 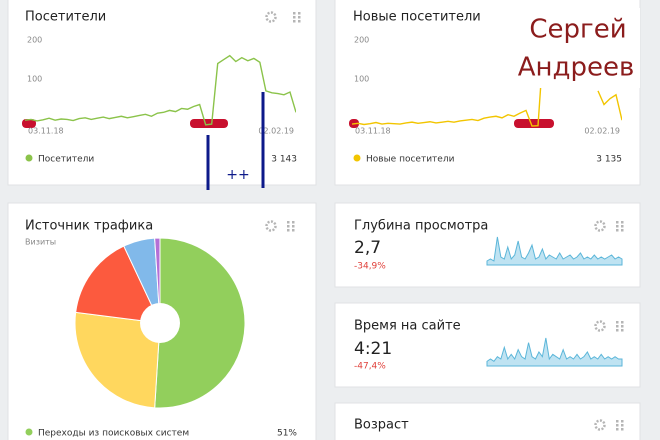 What do you see at coordinates (237, 175) in the screenshot?
I see `annotation-text: ++` at bounding box center [237, 175].